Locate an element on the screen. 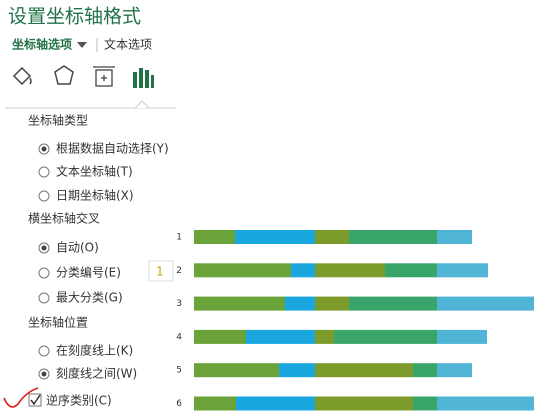  y-tick-label: 6 is located at coordinates (179, 404).